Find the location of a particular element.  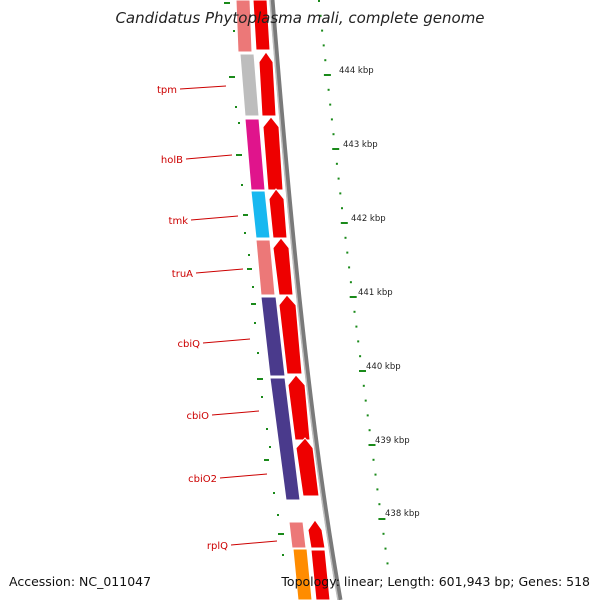

gene-blocks is located at coordinates (276, 326).